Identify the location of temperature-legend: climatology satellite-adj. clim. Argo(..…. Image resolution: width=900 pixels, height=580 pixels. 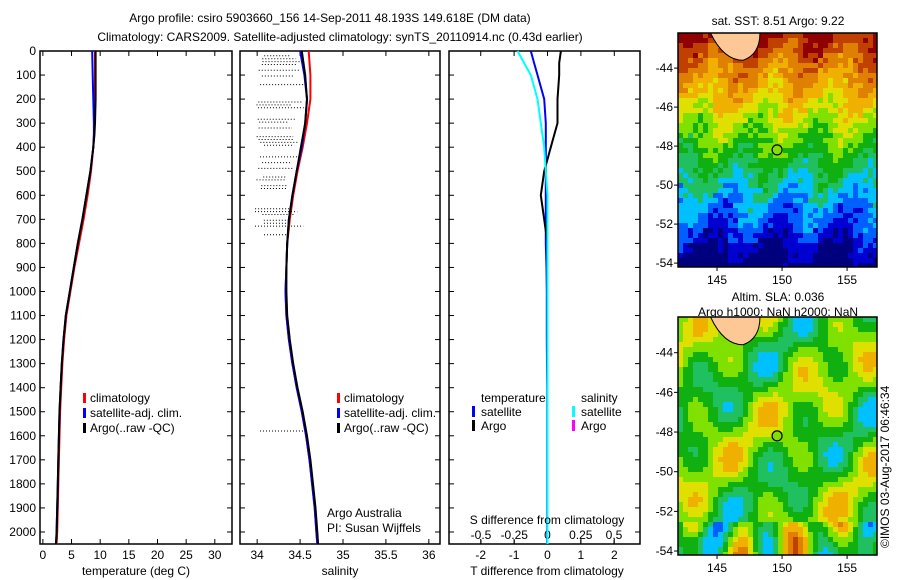
(132, 413).